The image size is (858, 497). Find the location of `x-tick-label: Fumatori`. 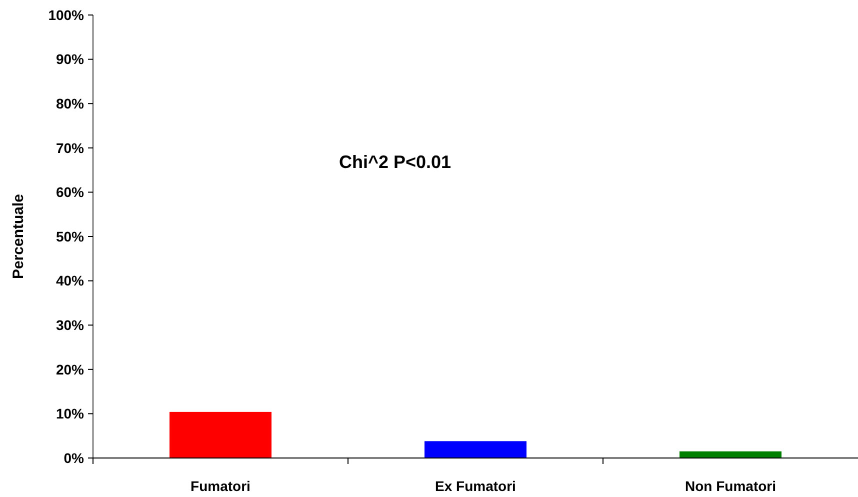

x-tick-label: Fumatori is located at coordinates (220, 486).